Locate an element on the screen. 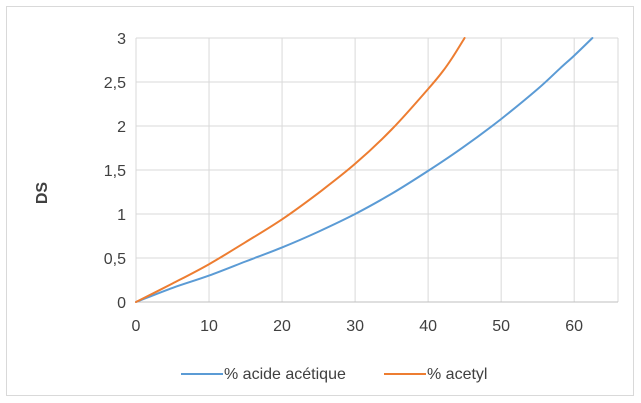  y-tick-label: 1 is located at coordinates (121, 215).